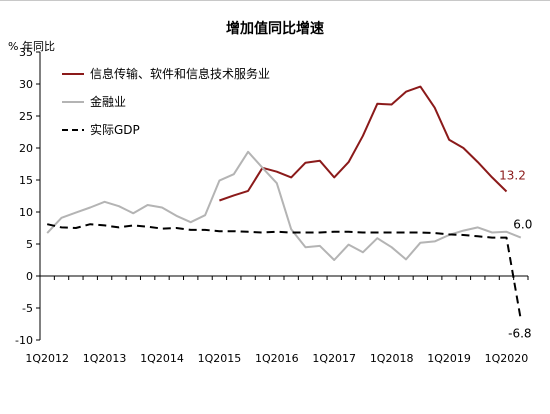  What do you see at coordinates (47, 358) in the screenshot?
I see `x-tick-label: 1Q2012` at bounding box center [47, 358].